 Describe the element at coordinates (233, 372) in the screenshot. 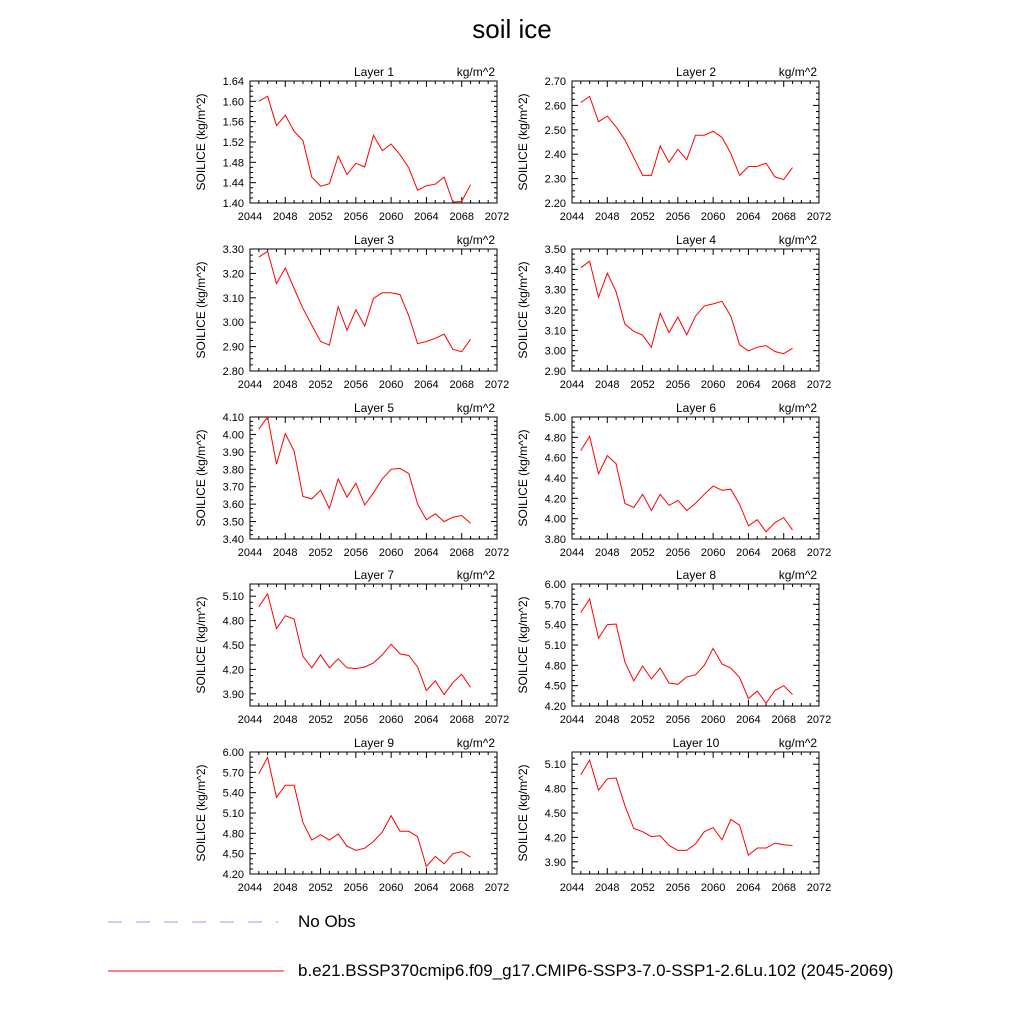

I see `y-tick-label: 2.80` at that location.